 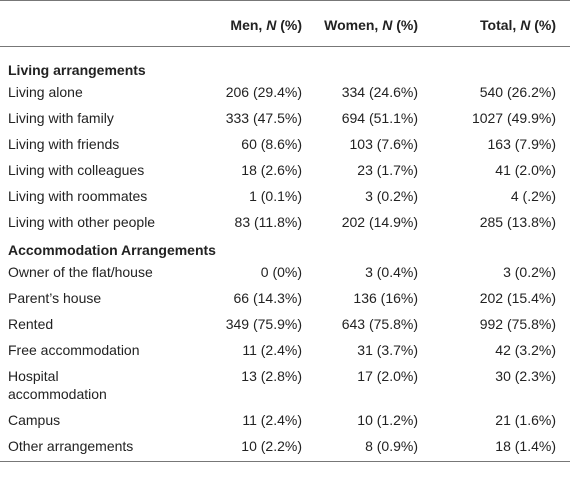 What do you see at coordinates (263, 118) in the screenshot?
I see `cell-value: 333 (47.5%)` at bounding box center [263, 118].